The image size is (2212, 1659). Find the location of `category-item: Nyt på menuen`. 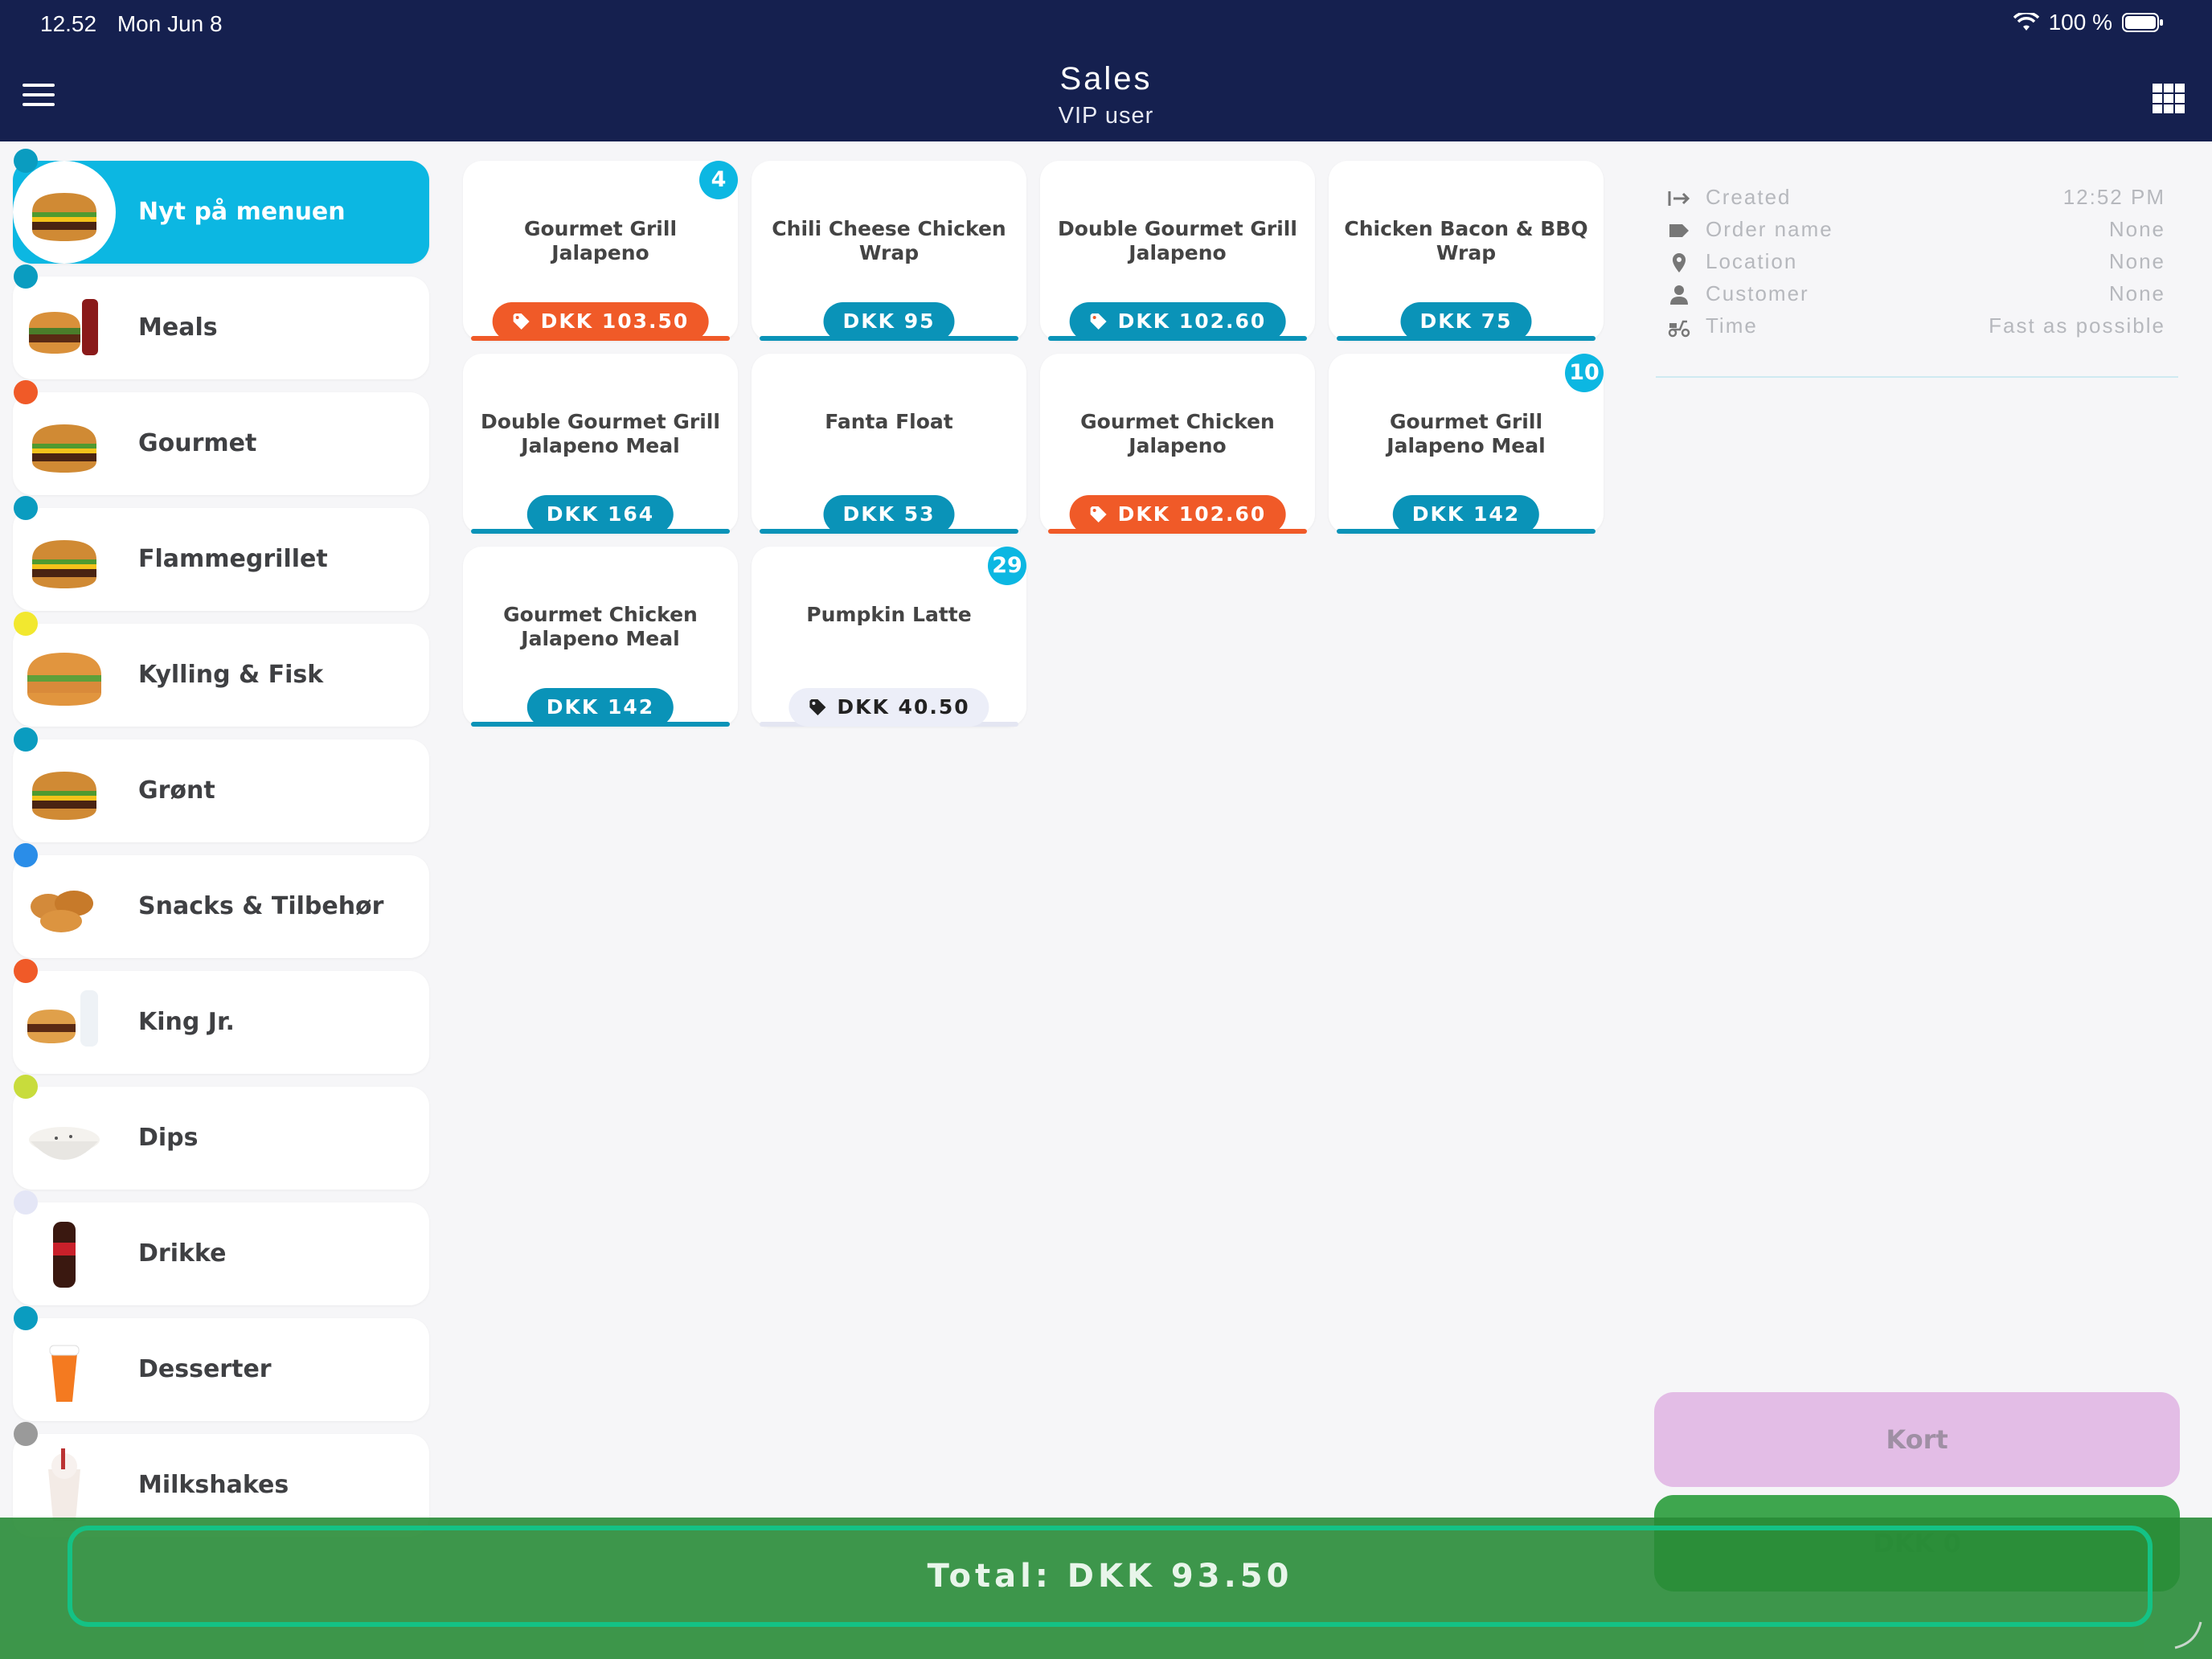

category-item: Nyt på menuen is located at coordinates (221, 206).